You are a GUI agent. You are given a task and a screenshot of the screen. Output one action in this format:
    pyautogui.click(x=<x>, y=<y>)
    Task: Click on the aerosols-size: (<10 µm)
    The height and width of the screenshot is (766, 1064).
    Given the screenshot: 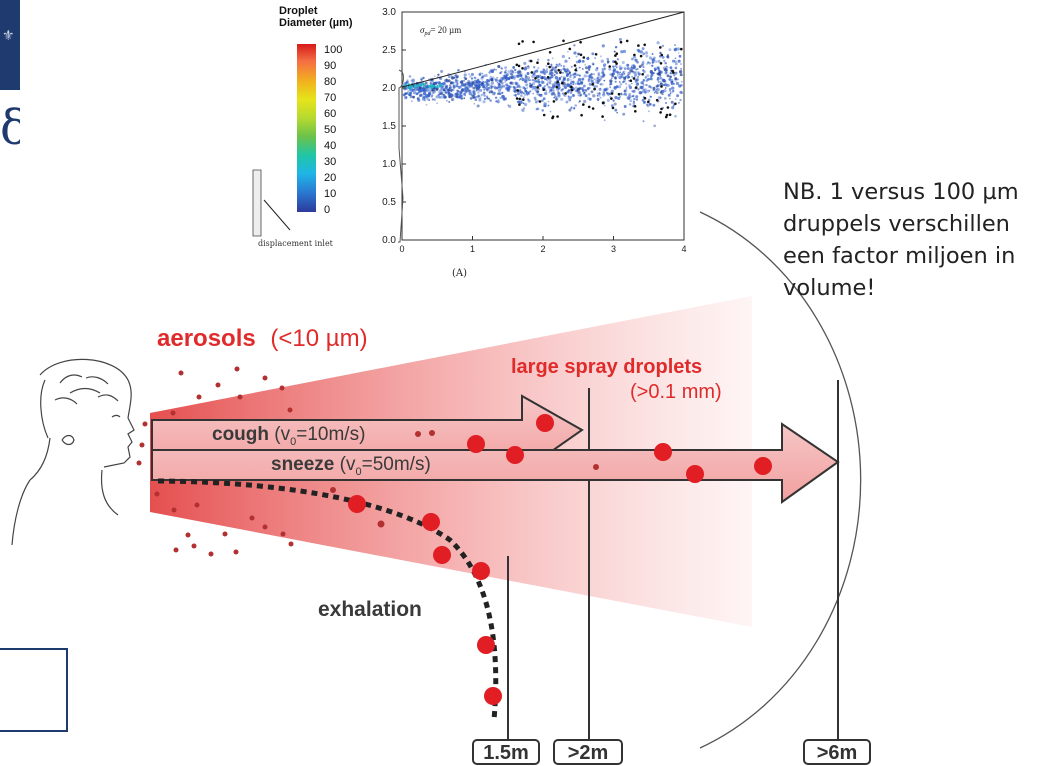 What is the action you would take?
    pyautogui.click(x=319, y=338)
    